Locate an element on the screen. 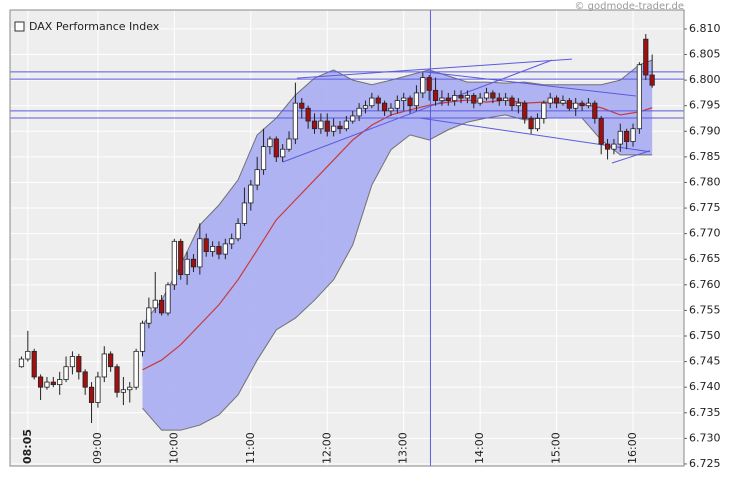 This screenshot has height=481, width=730. x-tick-label: 12:00 is located at coordinates (326, 448).